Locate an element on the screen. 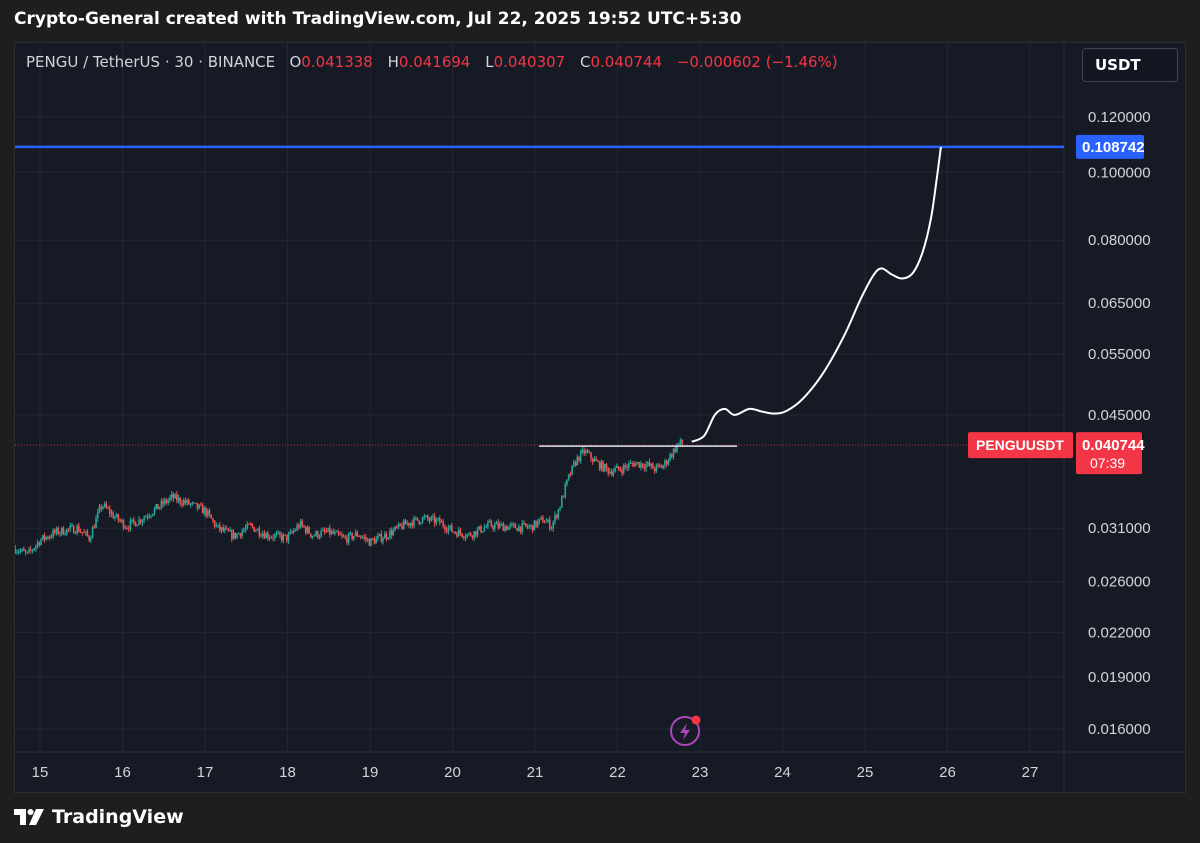 The image size is (1200, 843). symbol-label: PENGU / TetherUS · 30 · BINANCE is located at coordinates (151, 62).